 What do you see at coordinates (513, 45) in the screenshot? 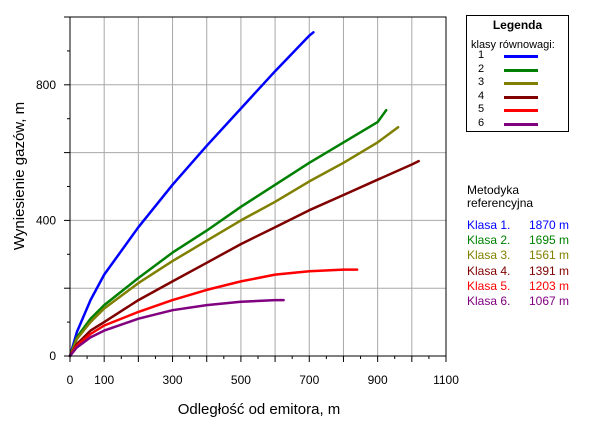
I see `legend-subtitle: klasy równowagi:` at bounding box center [513, 45].